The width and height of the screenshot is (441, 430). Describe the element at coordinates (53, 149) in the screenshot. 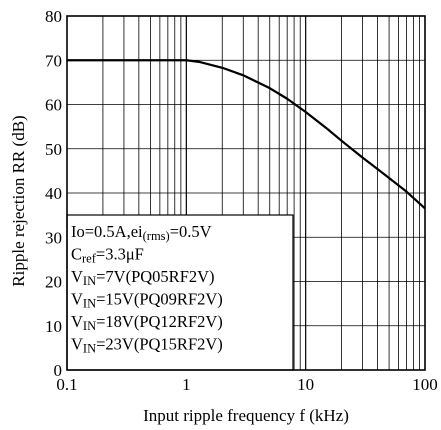

I see `y-tick-label: 50` at that location.